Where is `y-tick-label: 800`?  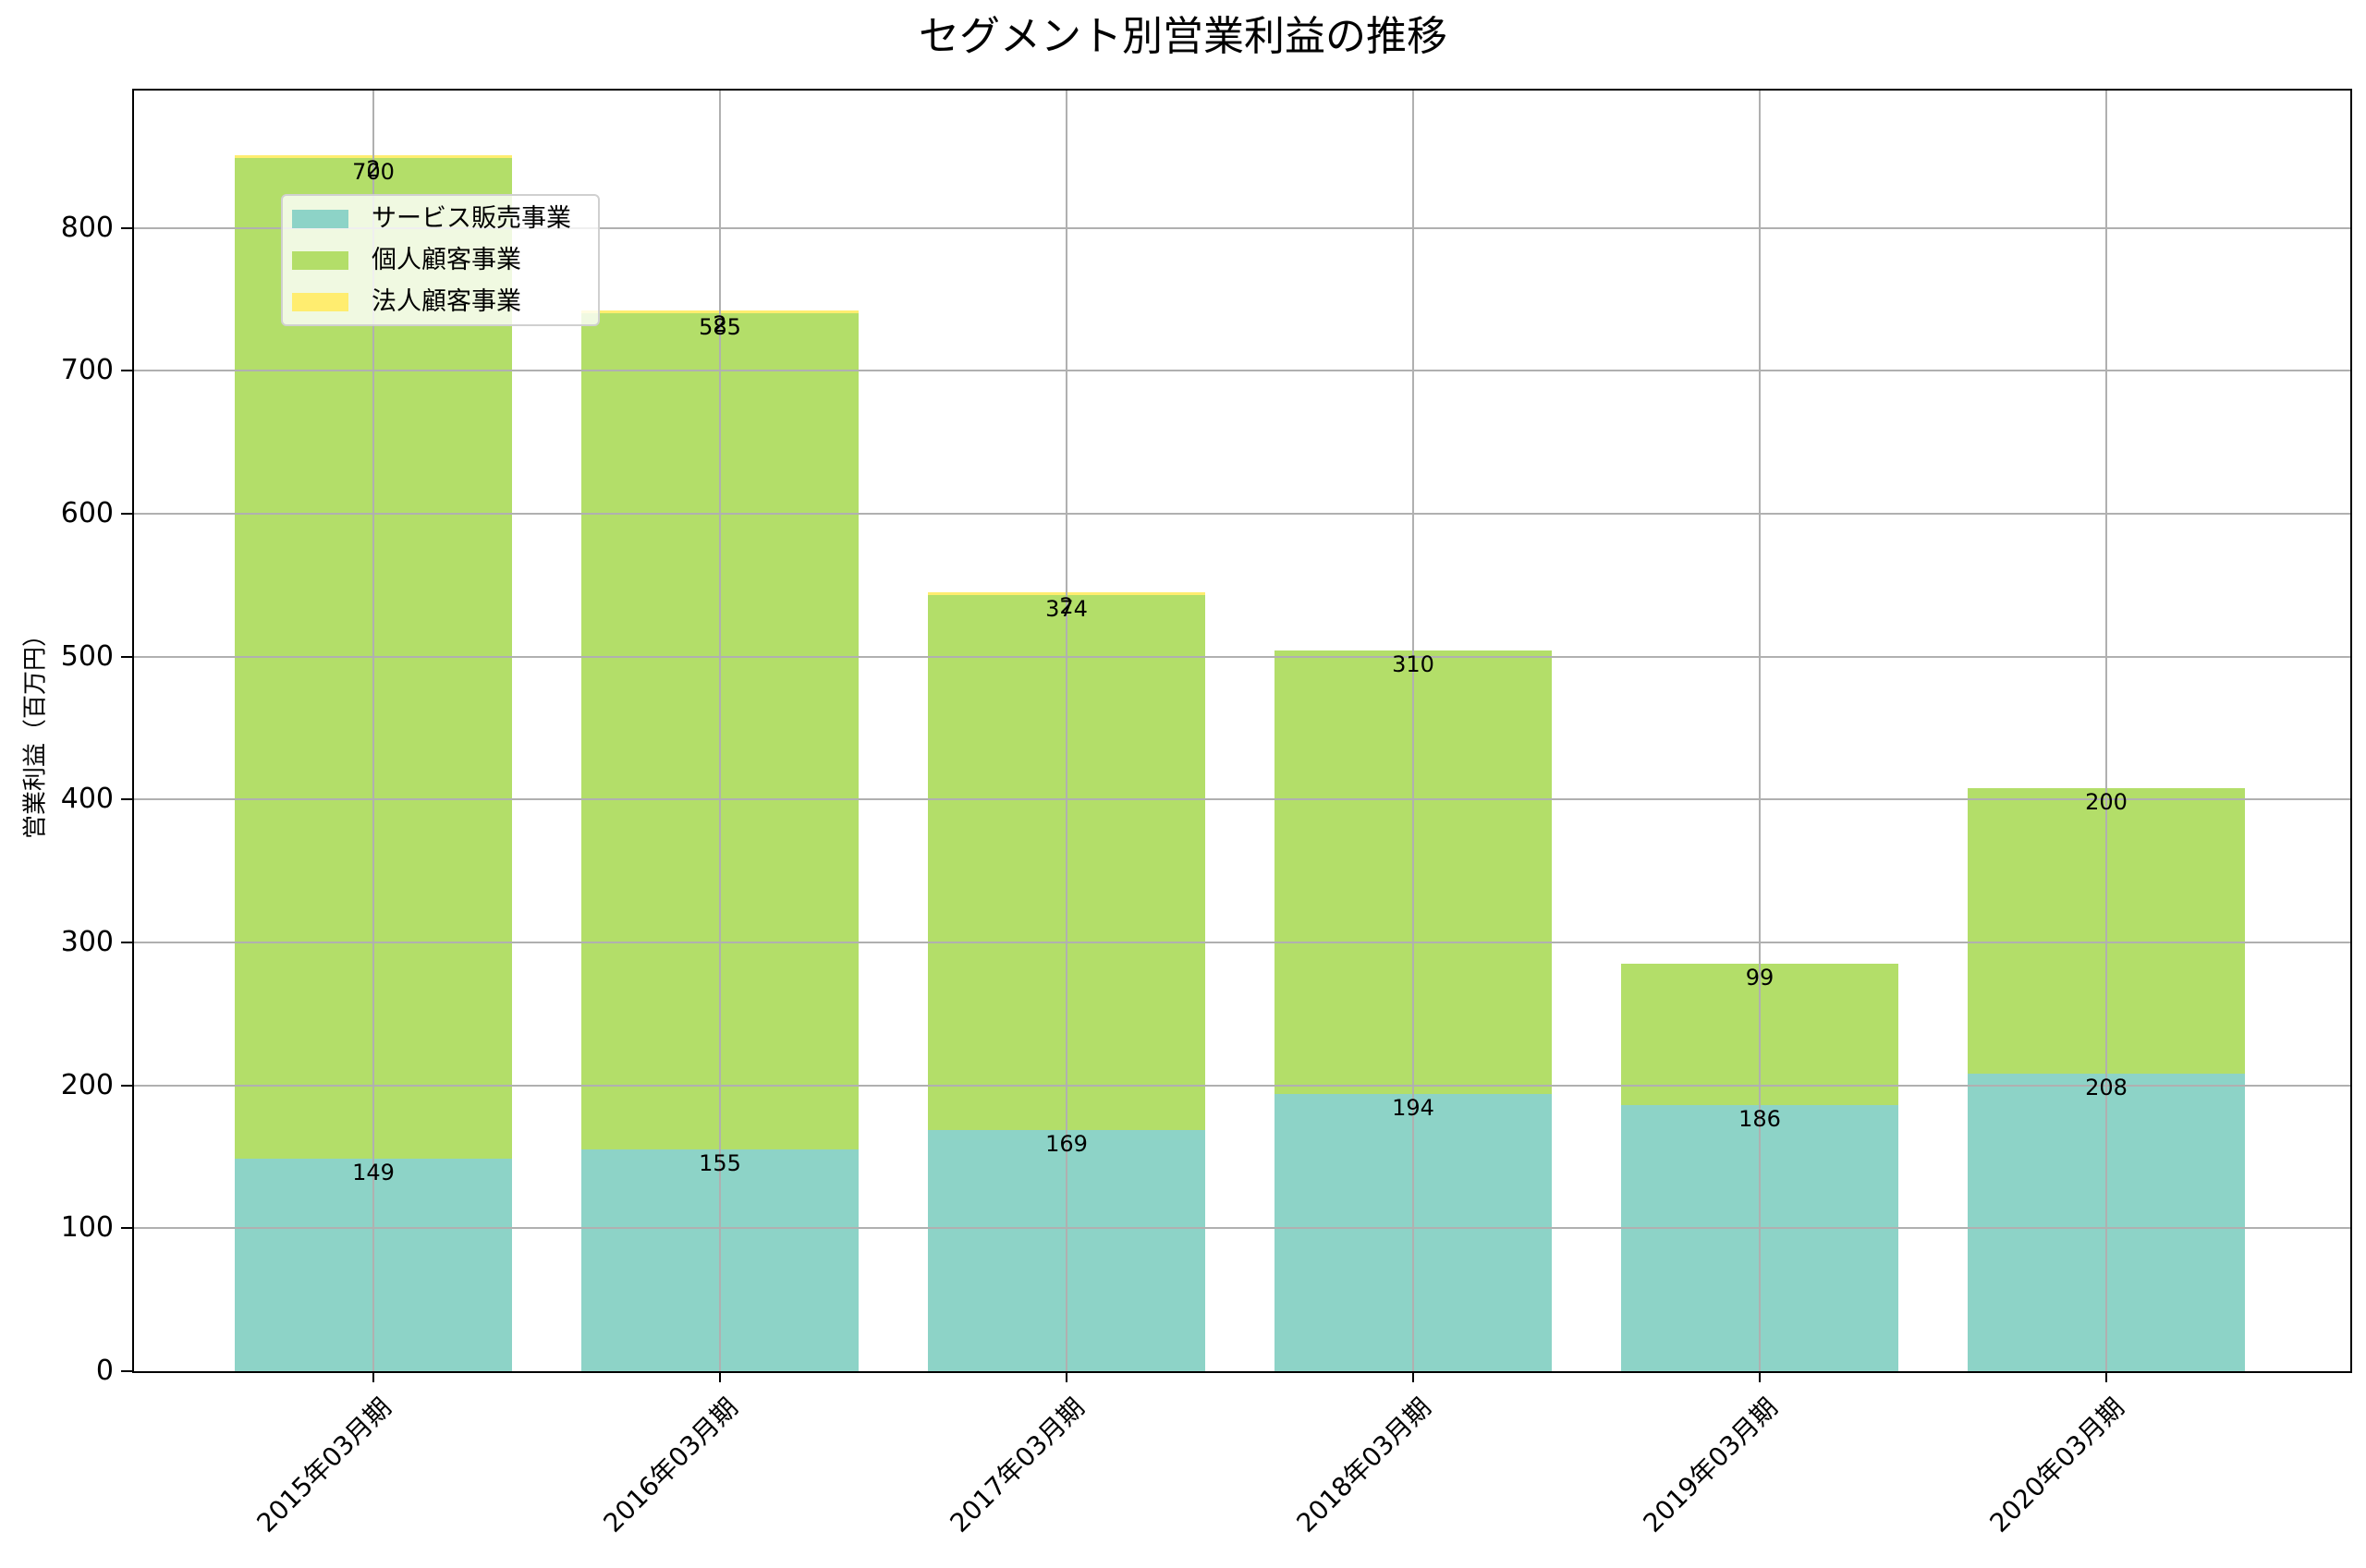 y-tick-label: 800 is located at coordinates (87, 227).